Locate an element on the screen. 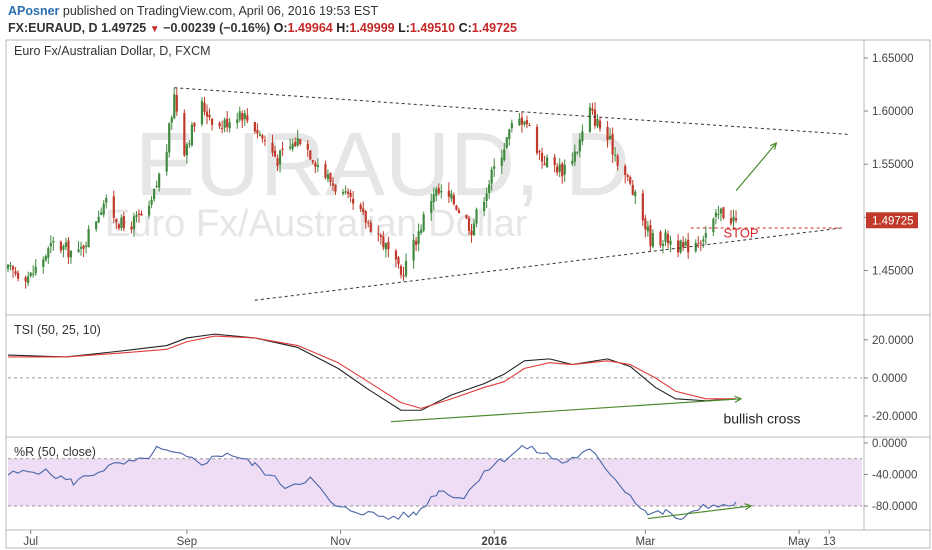 The height and width of the screenshot is (550, 932). low-value: 1.49510 is located at coordinates (432, 28).